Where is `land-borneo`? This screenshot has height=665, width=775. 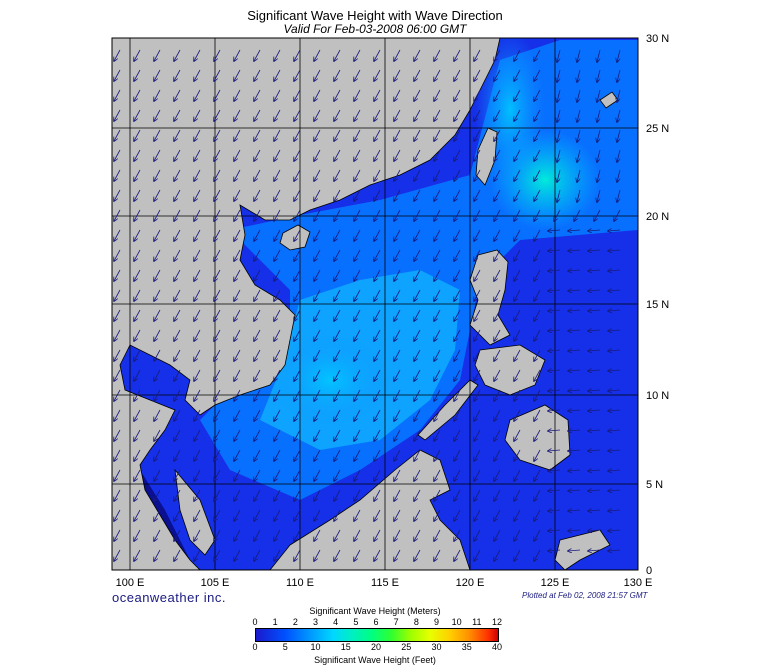 land-borneo is located at coordinates (370, 509).